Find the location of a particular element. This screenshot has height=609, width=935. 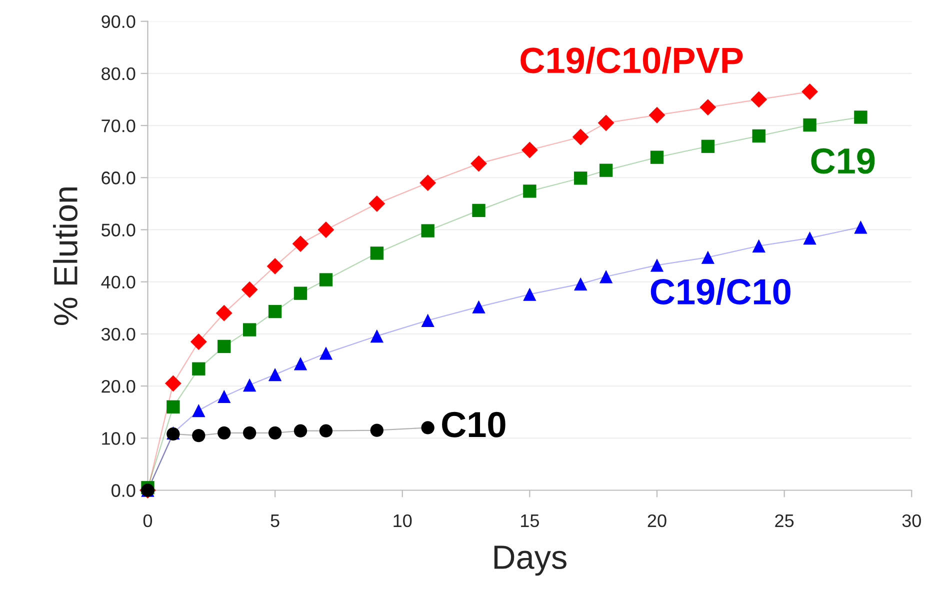

x-axis-title: Days is located at coordinates (530, 561).